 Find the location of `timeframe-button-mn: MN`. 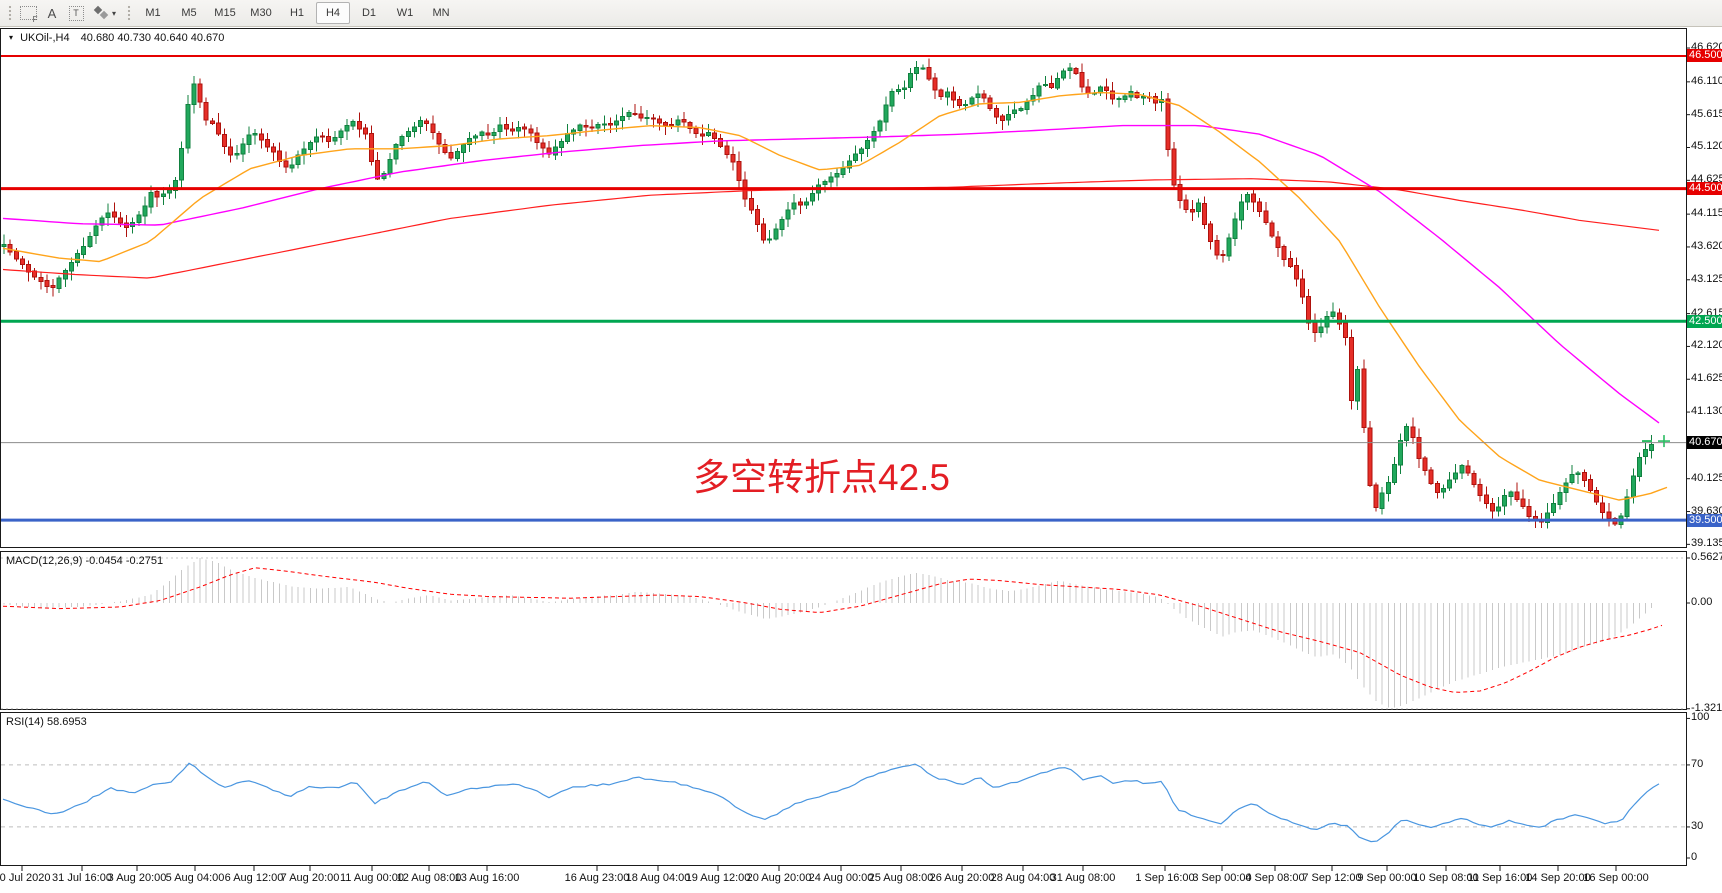

timeframe-button-mn: MN is located at coordinates (441, 13).